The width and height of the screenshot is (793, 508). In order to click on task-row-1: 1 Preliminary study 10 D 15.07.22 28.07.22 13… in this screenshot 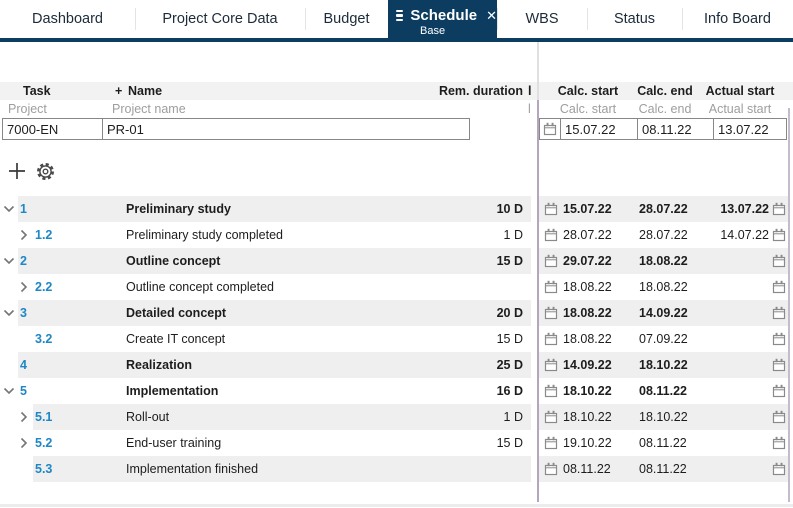, I will do `click(396, 209)`.